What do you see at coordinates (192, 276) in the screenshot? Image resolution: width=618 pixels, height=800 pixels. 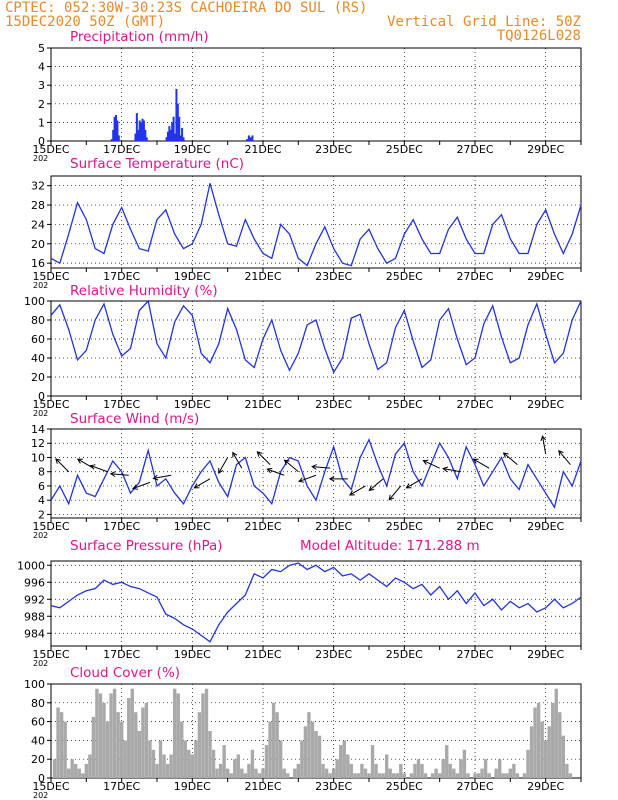 I see `x-tick-label: 19DEC` at bounding box center [192, 276].